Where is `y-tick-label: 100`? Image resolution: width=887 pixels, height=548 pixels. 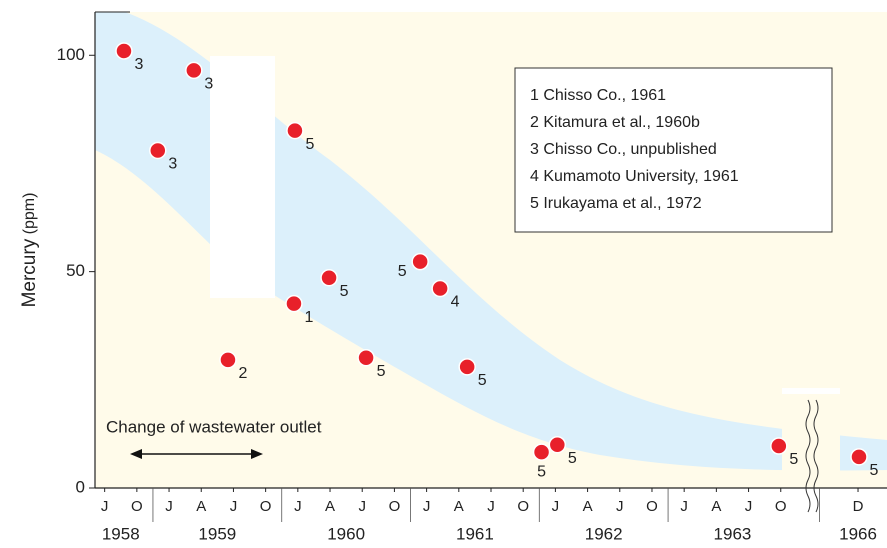 y-tick-label: 100 is located at coordinates (71, 54).